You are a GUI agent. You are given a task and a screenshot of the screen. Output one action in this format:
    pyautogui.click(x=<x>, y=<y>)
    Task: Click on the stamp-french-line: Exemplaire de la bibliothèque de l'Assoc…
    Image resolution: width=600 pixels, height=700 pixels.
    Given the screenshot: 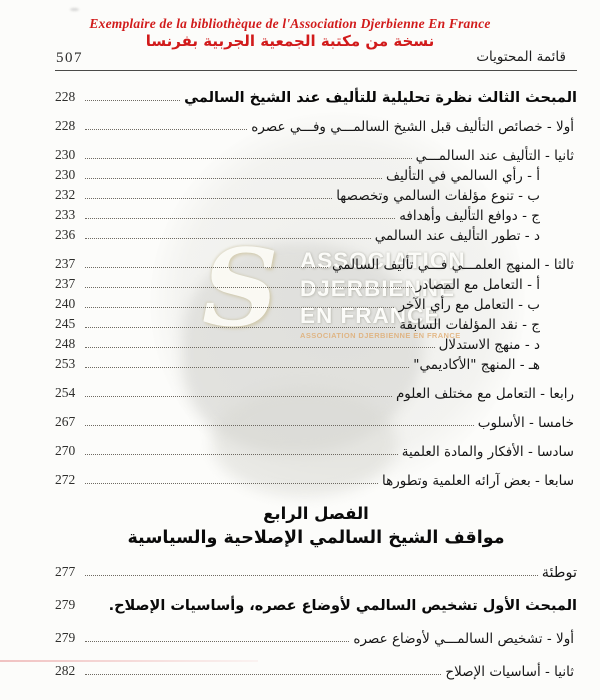 What is the action you would take?
    pyautogui.click(x=290, y=23)
    